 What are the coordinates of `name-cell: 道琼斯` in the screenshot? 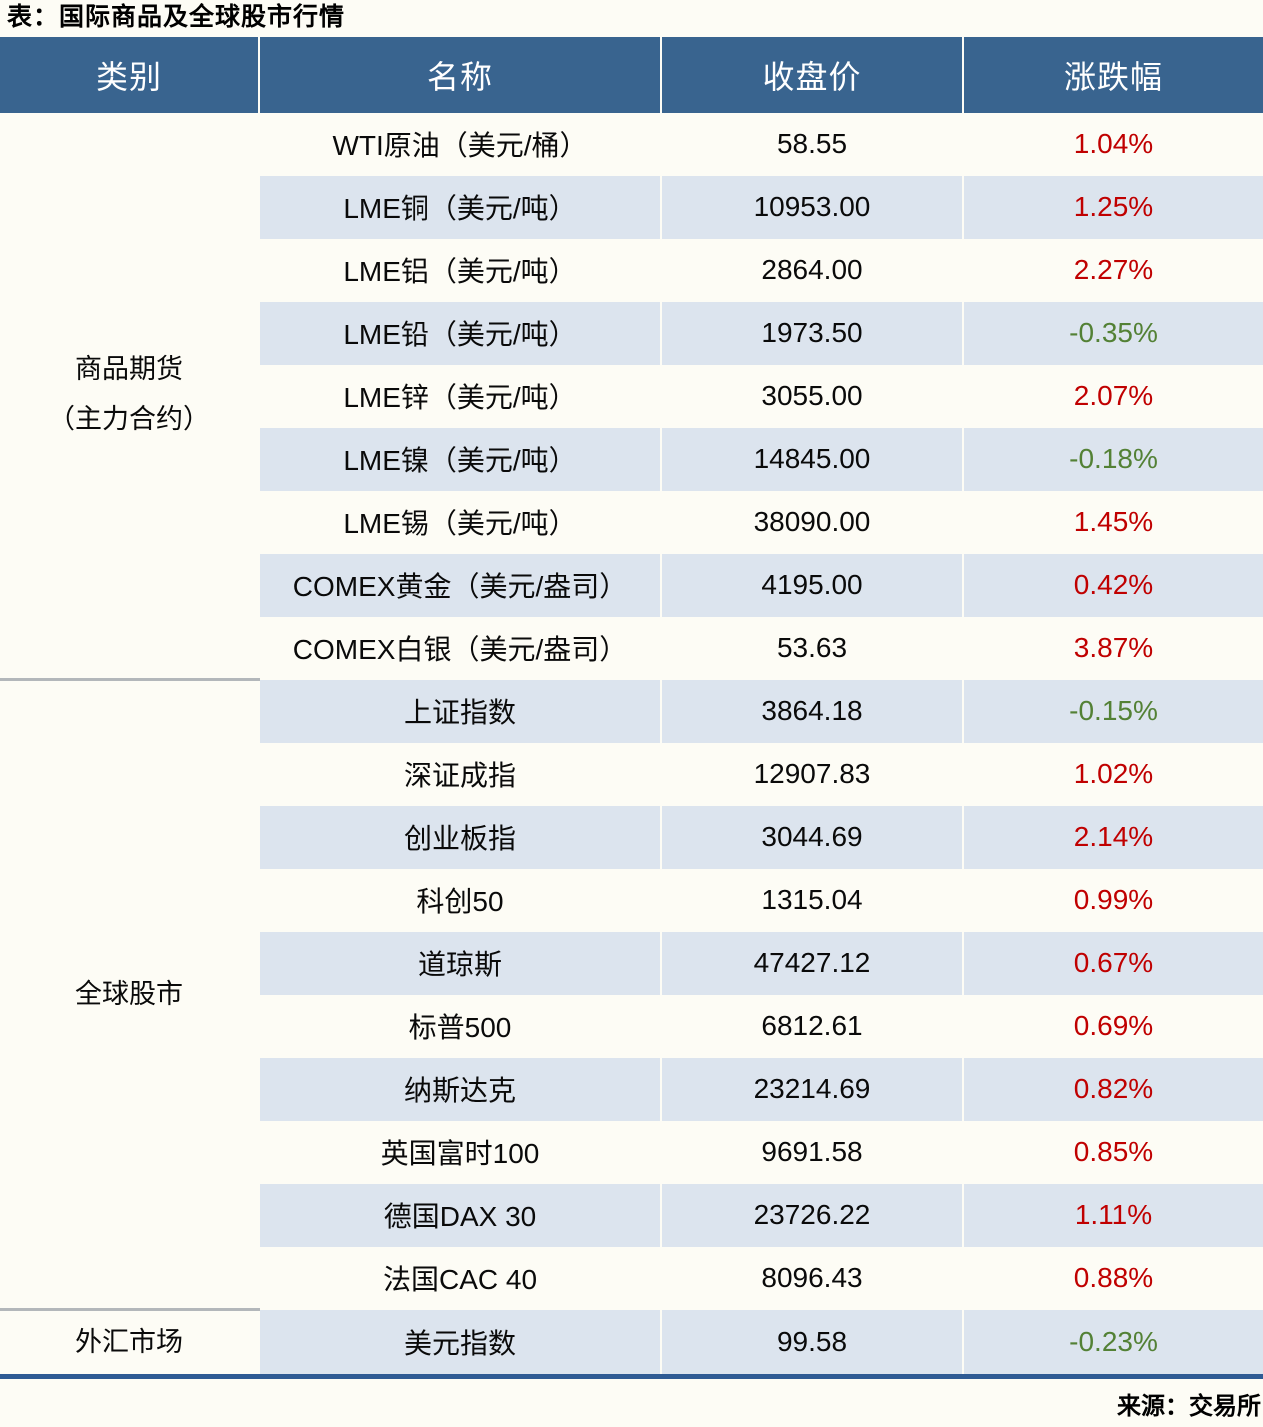 It's located at (459, 963).